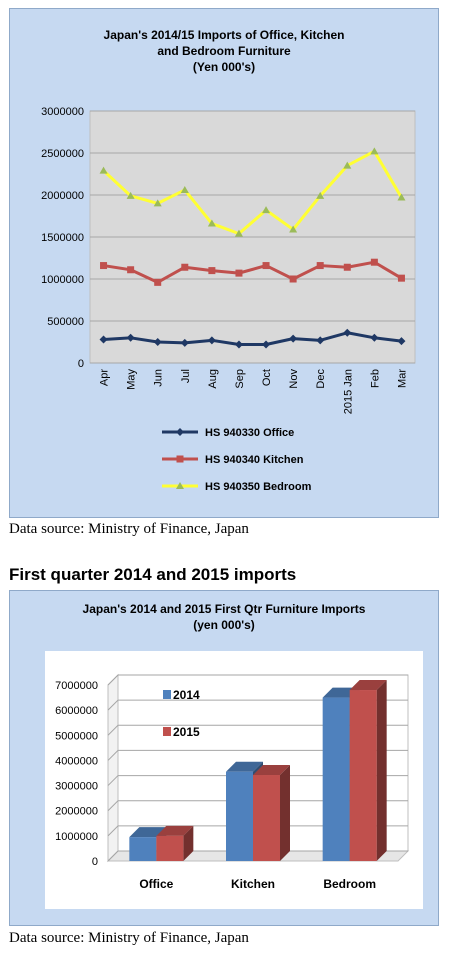 The width and height of the screenshot is (451, 957). Describe the element at coordinates (348, 391) in the screenshot. I see `x-tick-label: 2015 Jan` at that location.